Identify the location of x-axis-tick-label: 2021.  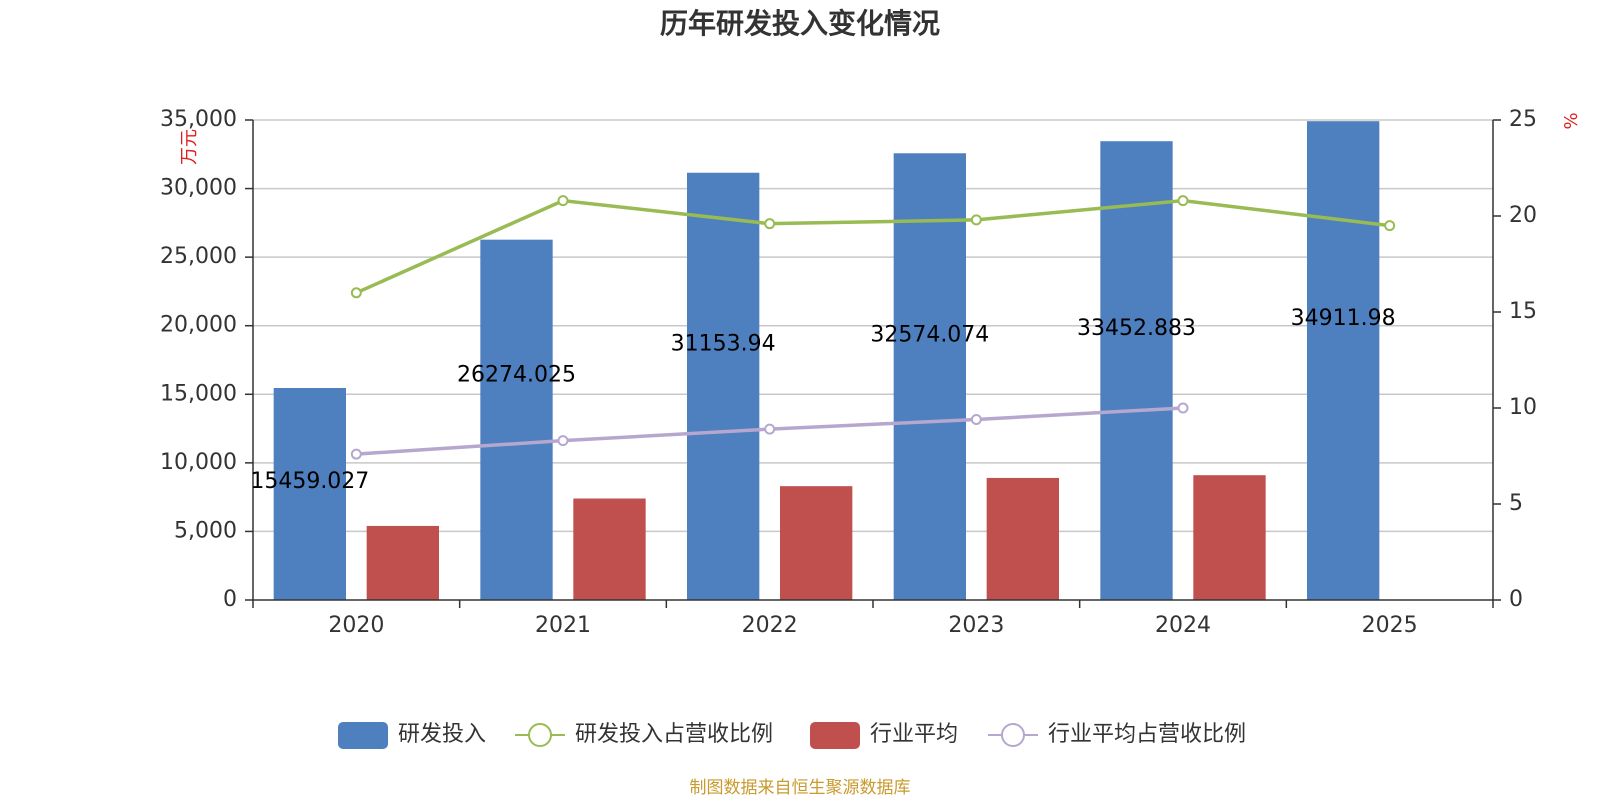
(563, 625).